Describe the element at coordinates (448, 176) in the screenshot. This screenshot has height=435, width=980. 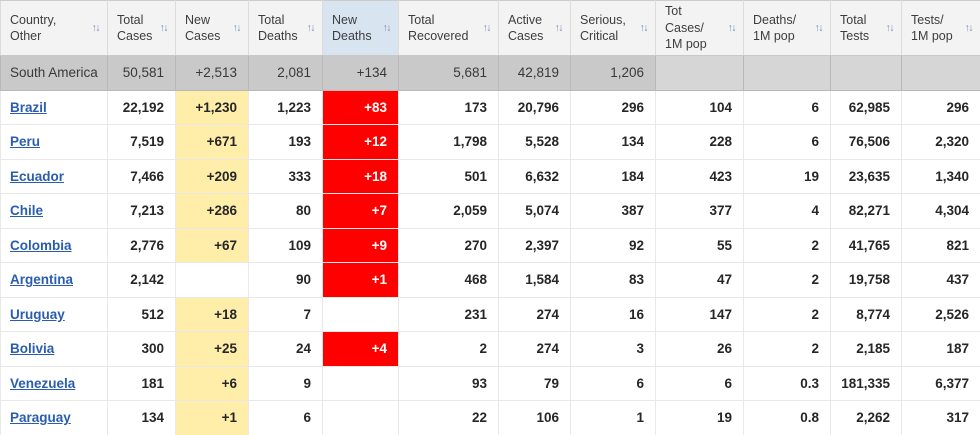
I see `cell-total_recovered: 501` at that location.